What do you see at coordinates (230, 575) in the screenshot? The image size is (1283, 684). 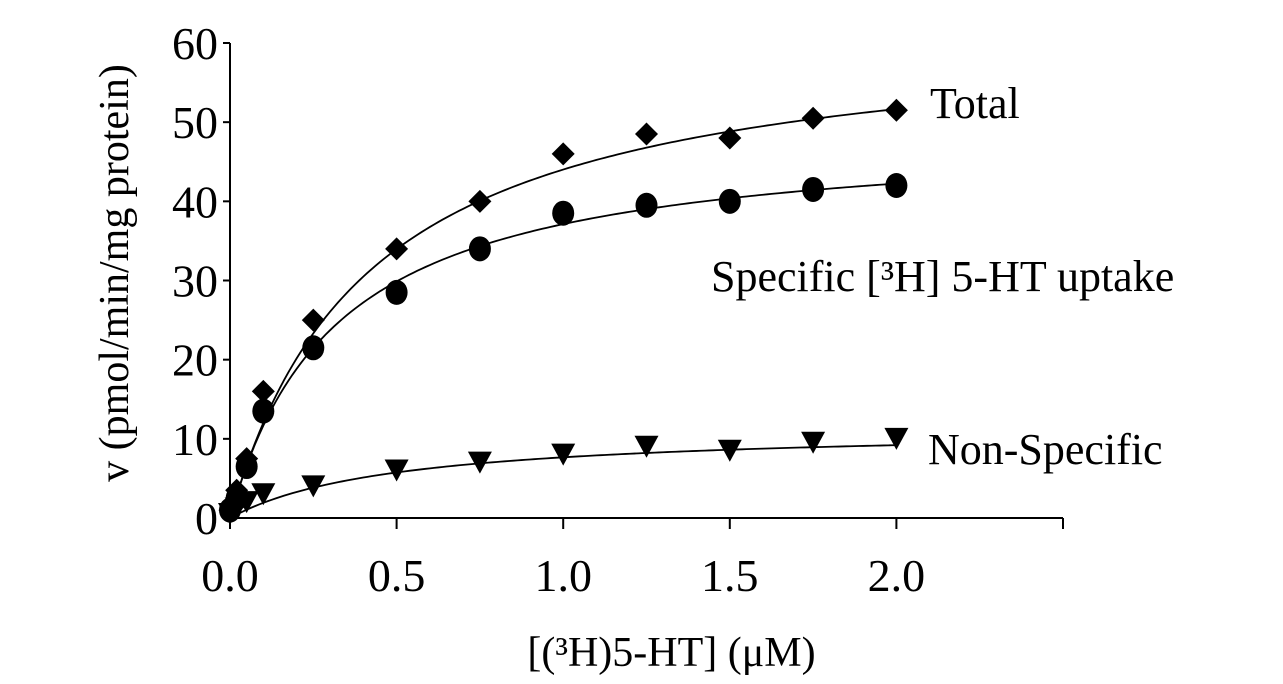 I see `x-tick-label: 0.0` at bounding box center [230, 575].